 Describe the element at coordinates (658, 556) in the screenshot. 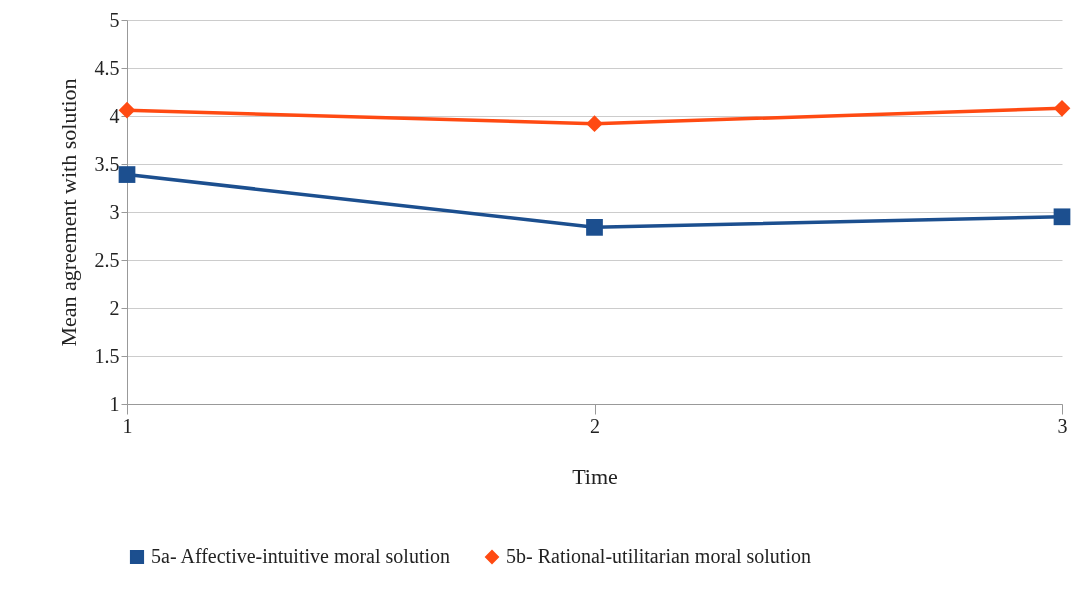

I see `legend-label: 5b- Rational-utilitarian moral solution` at that location.